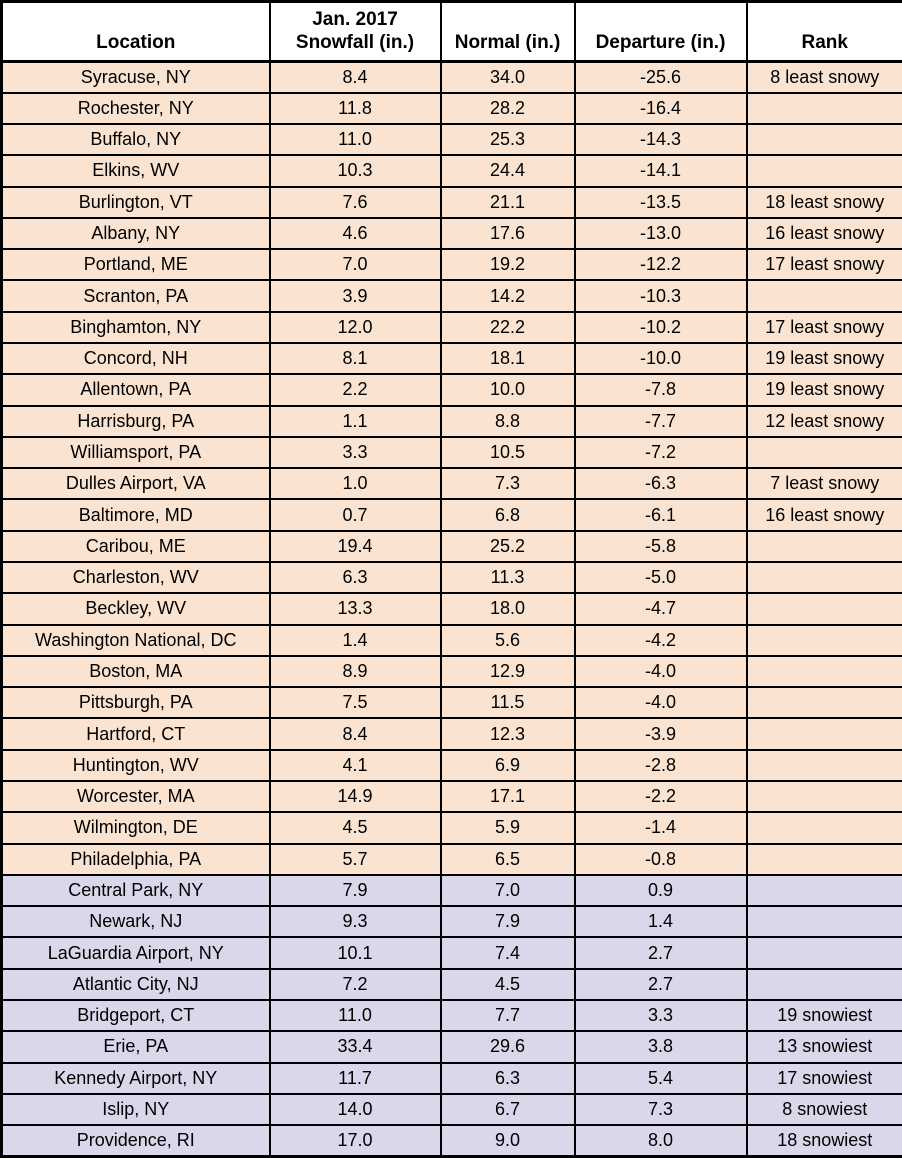 The image size is (902, 1158). I want to click on table-row: Charleston, WV 6.3 11.3 -5.0, so click(451, 577).